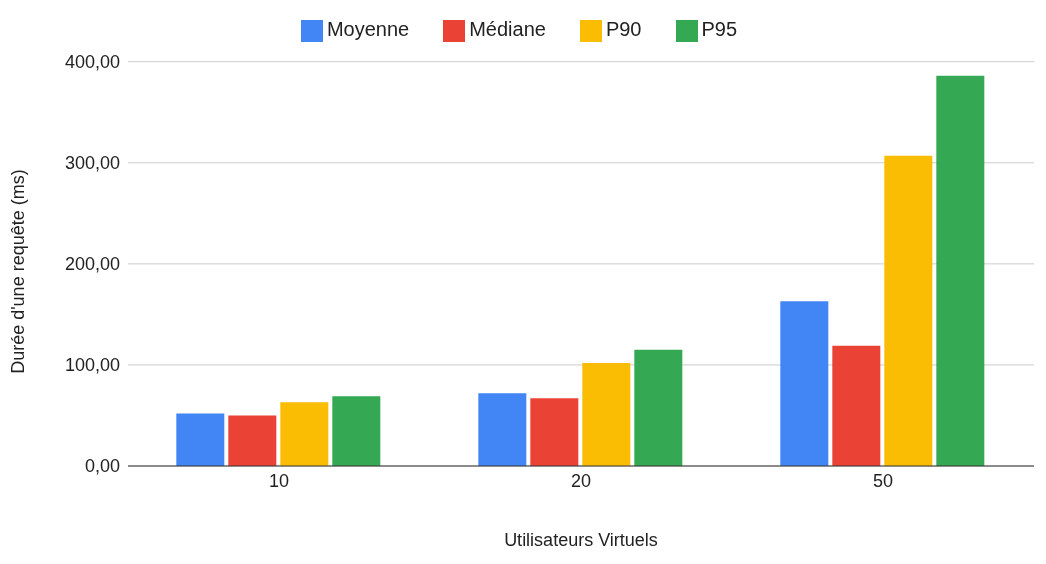 This screenshot has width=1046, height=564. I want to click on y-axis-title: Durée d'une requête (ms), so click(18, 271).